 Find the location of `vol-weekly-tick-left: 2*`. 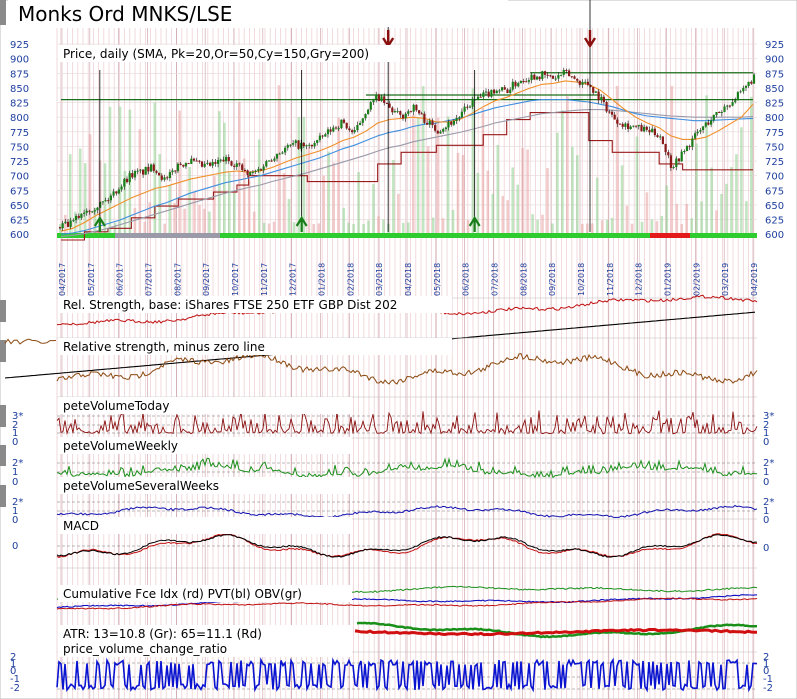

vol-weekly-tick-left: 2* is located at coordinates (17, 463).